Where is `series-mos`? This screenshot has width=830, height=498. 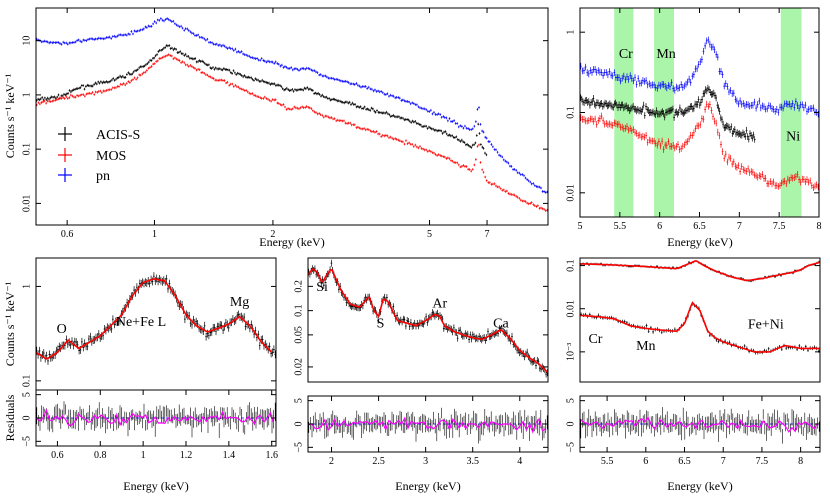 series-mos is located at coordinates (699, 145).